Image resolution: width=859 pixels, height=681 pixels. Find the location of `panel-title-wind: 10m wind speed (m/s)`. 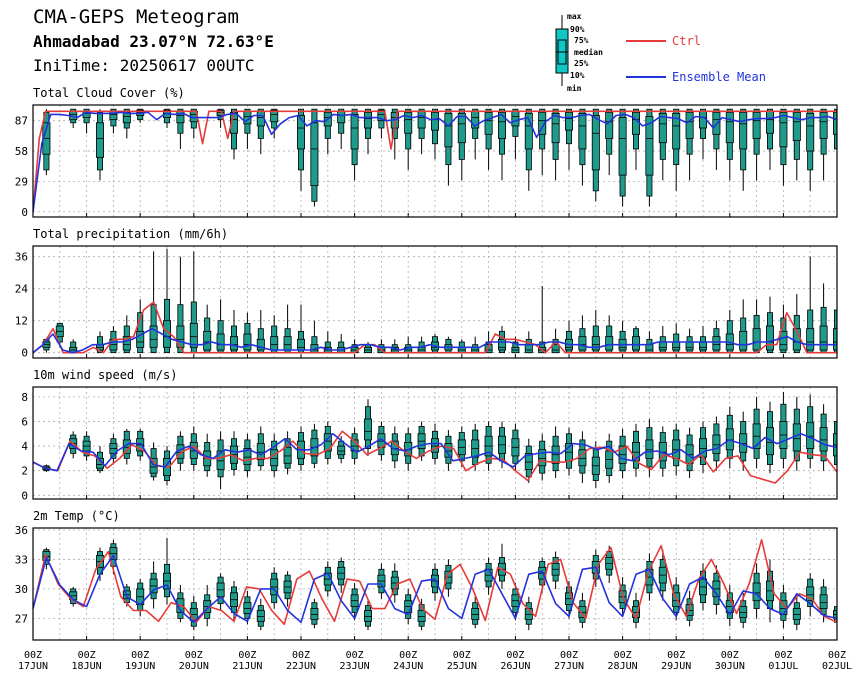

panel-title-wind: 10m wind speed (m/s) is located at coordinates (105, 375).